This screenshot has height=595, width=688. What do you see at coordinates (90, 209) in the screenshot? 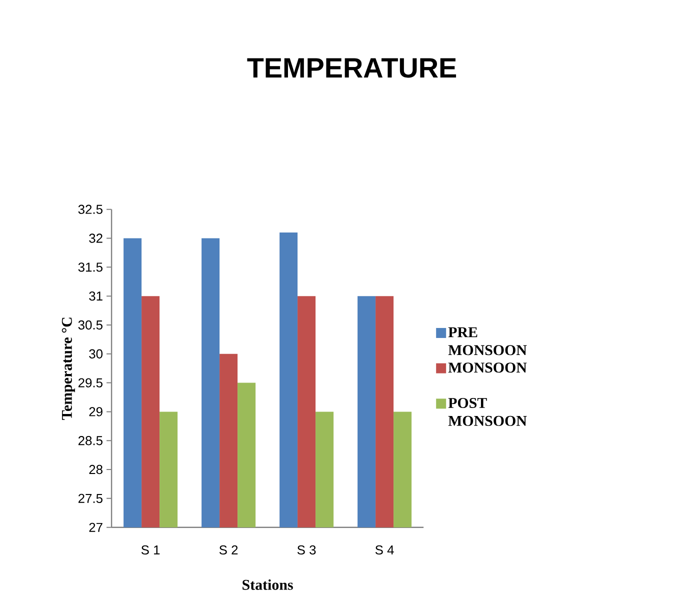
I see `y-tick-label: 32.5` at bounding box center [90, 209].